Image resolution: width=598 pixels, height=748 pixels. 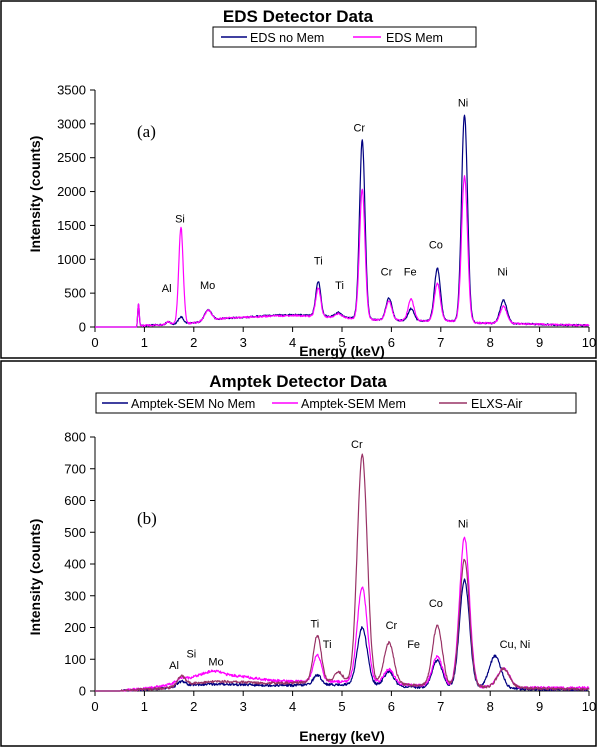 I want to click on y-tick-label: 400, so click(x=75, y=564).